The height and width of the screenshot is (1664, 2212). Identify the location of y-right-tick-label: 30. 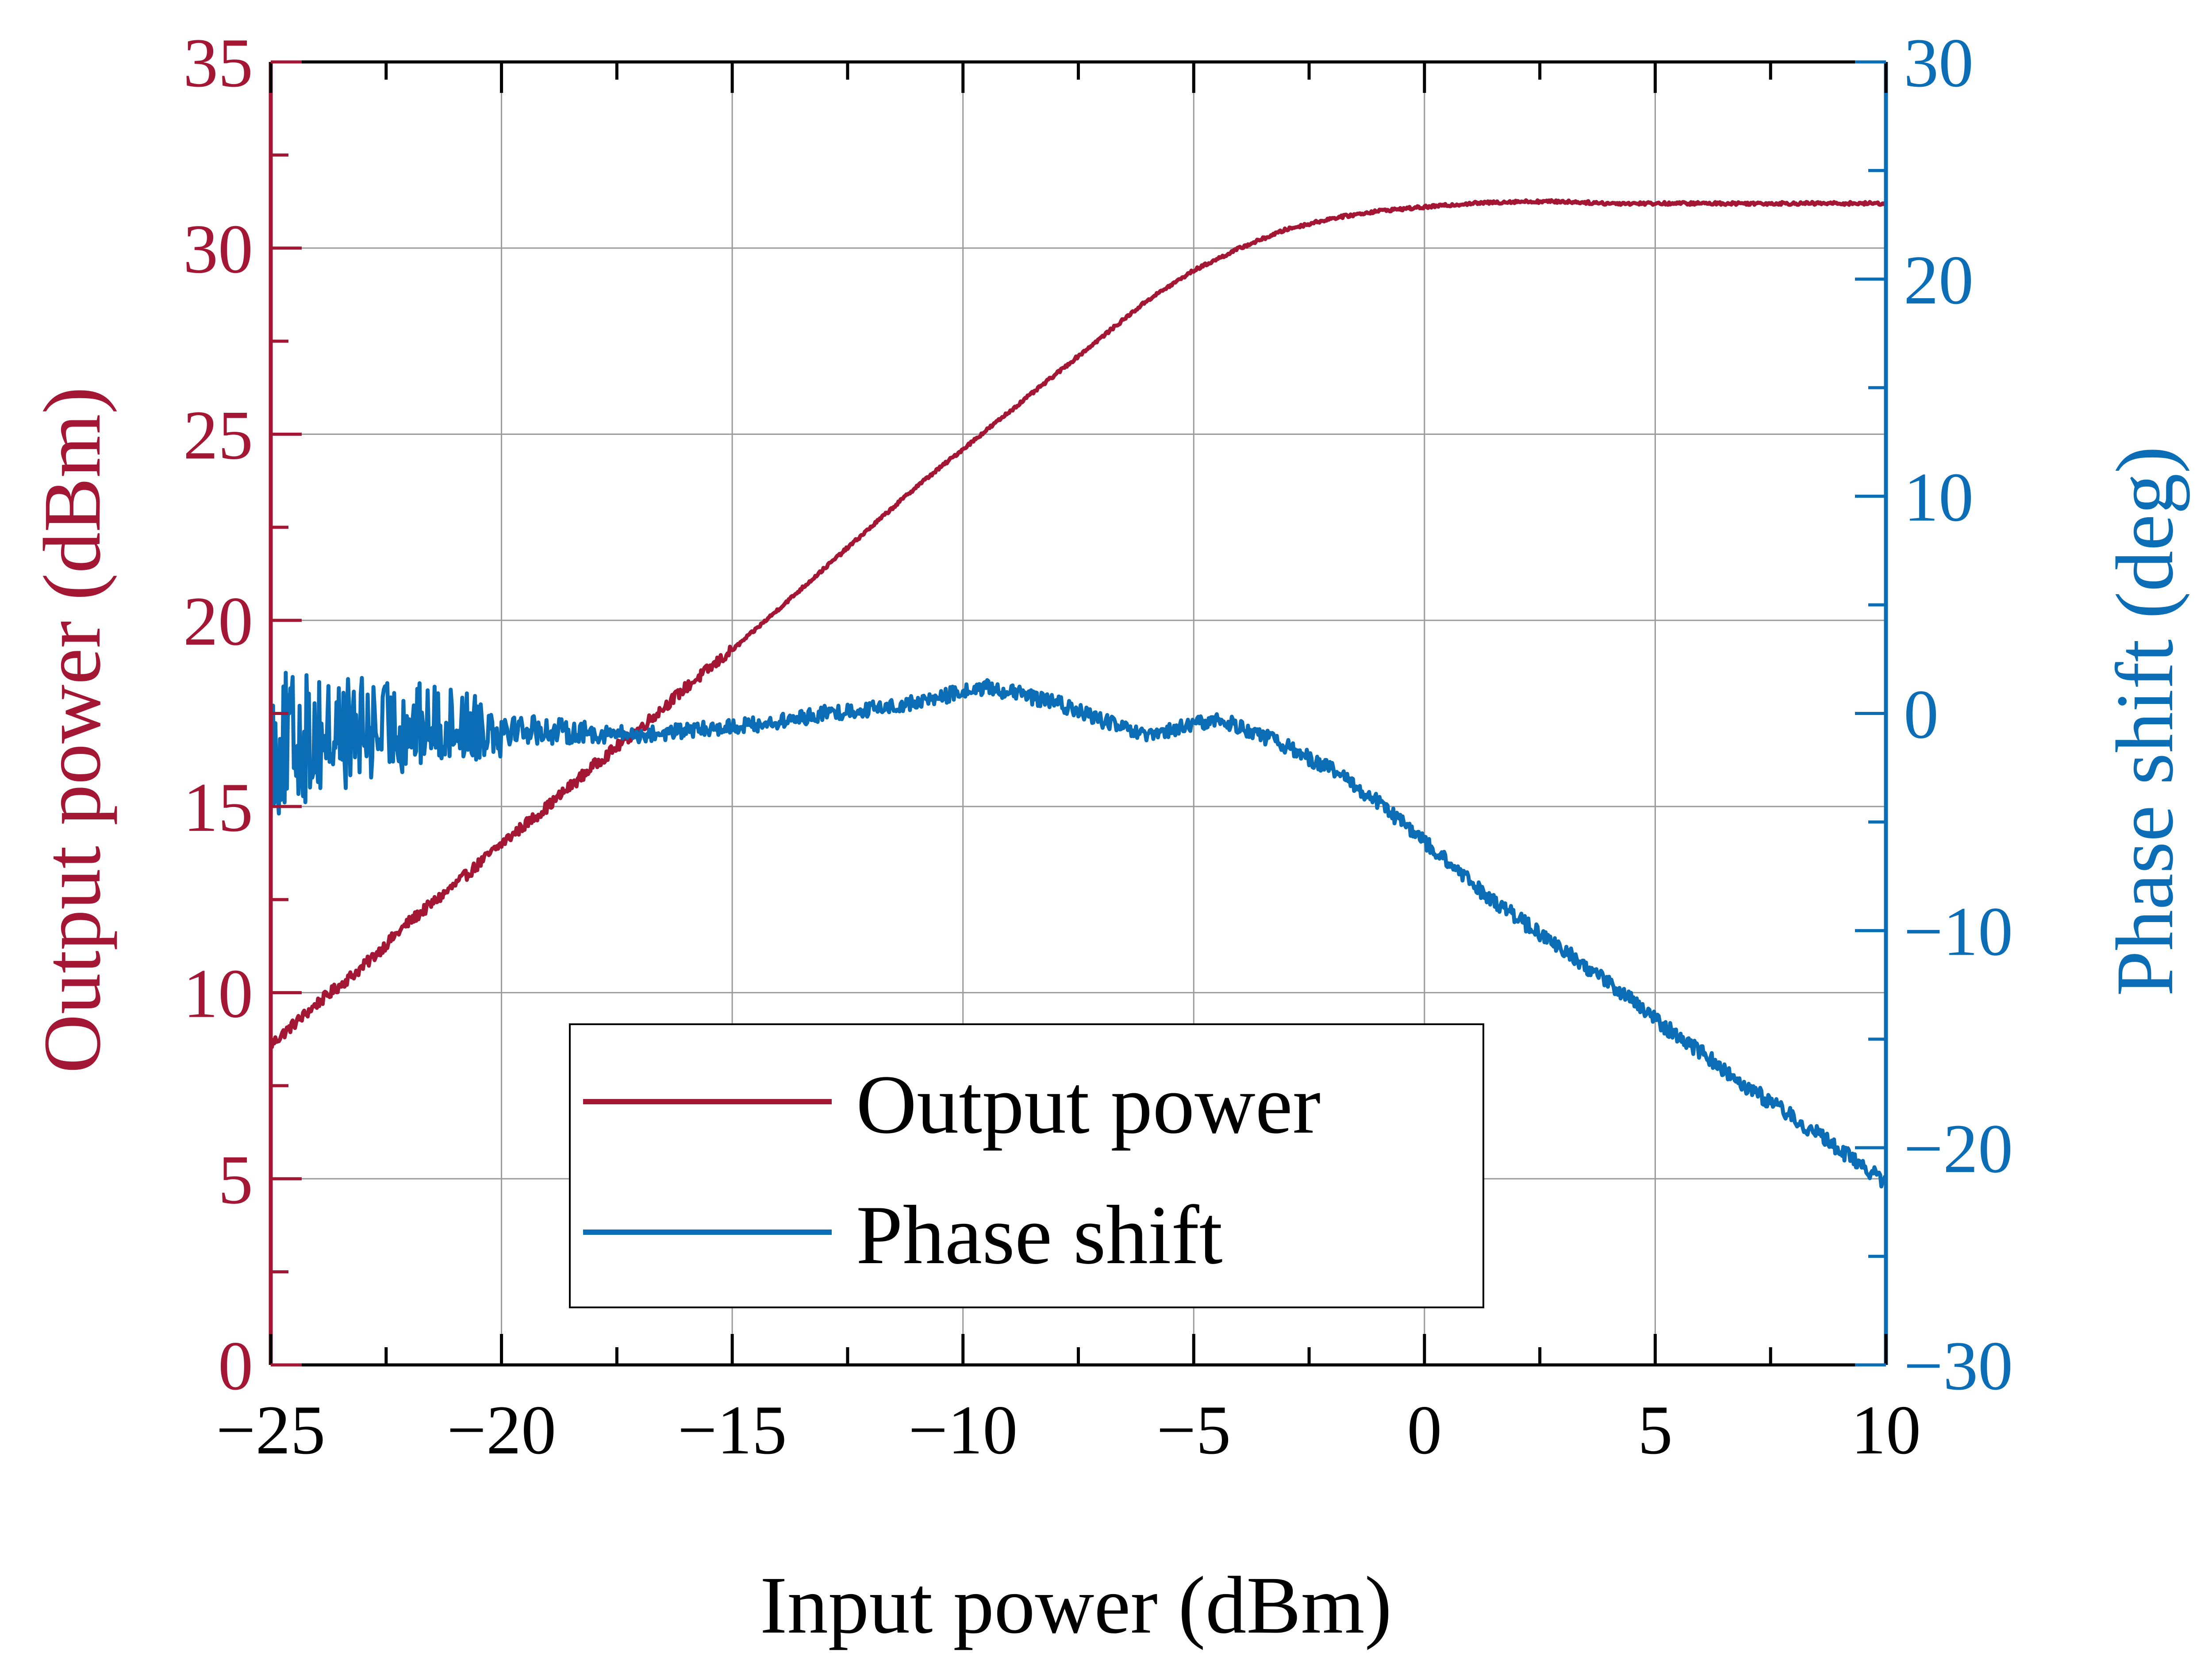
(1939, 63).